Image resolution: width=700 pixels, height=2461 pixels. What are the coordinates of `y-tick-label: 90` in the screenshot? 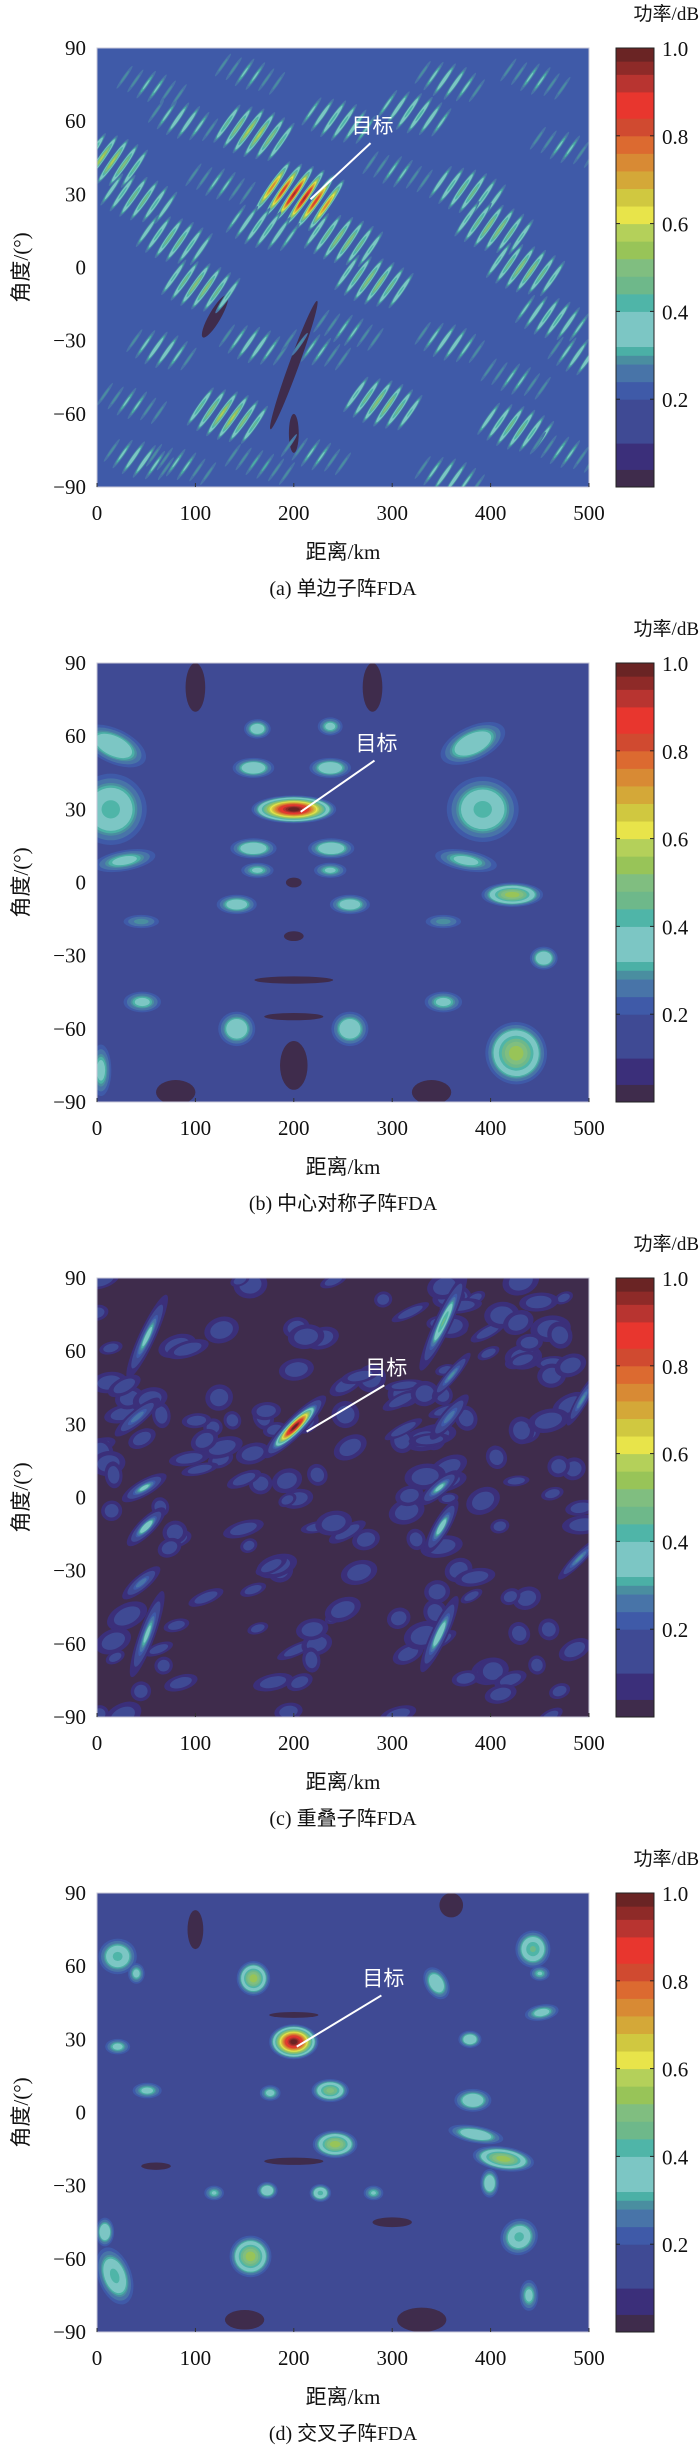 It's located at (75, 1278).